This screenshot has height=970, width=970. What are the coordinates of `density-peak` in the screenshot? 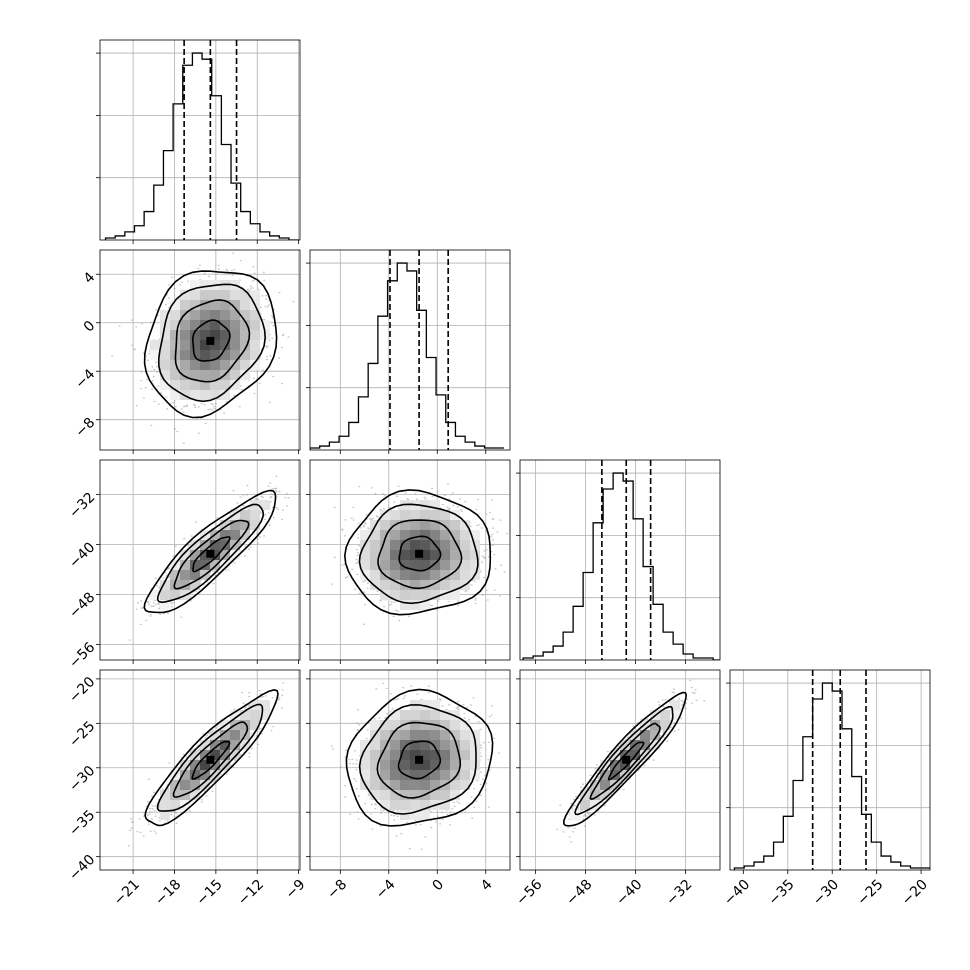 It's located at (210, 553).